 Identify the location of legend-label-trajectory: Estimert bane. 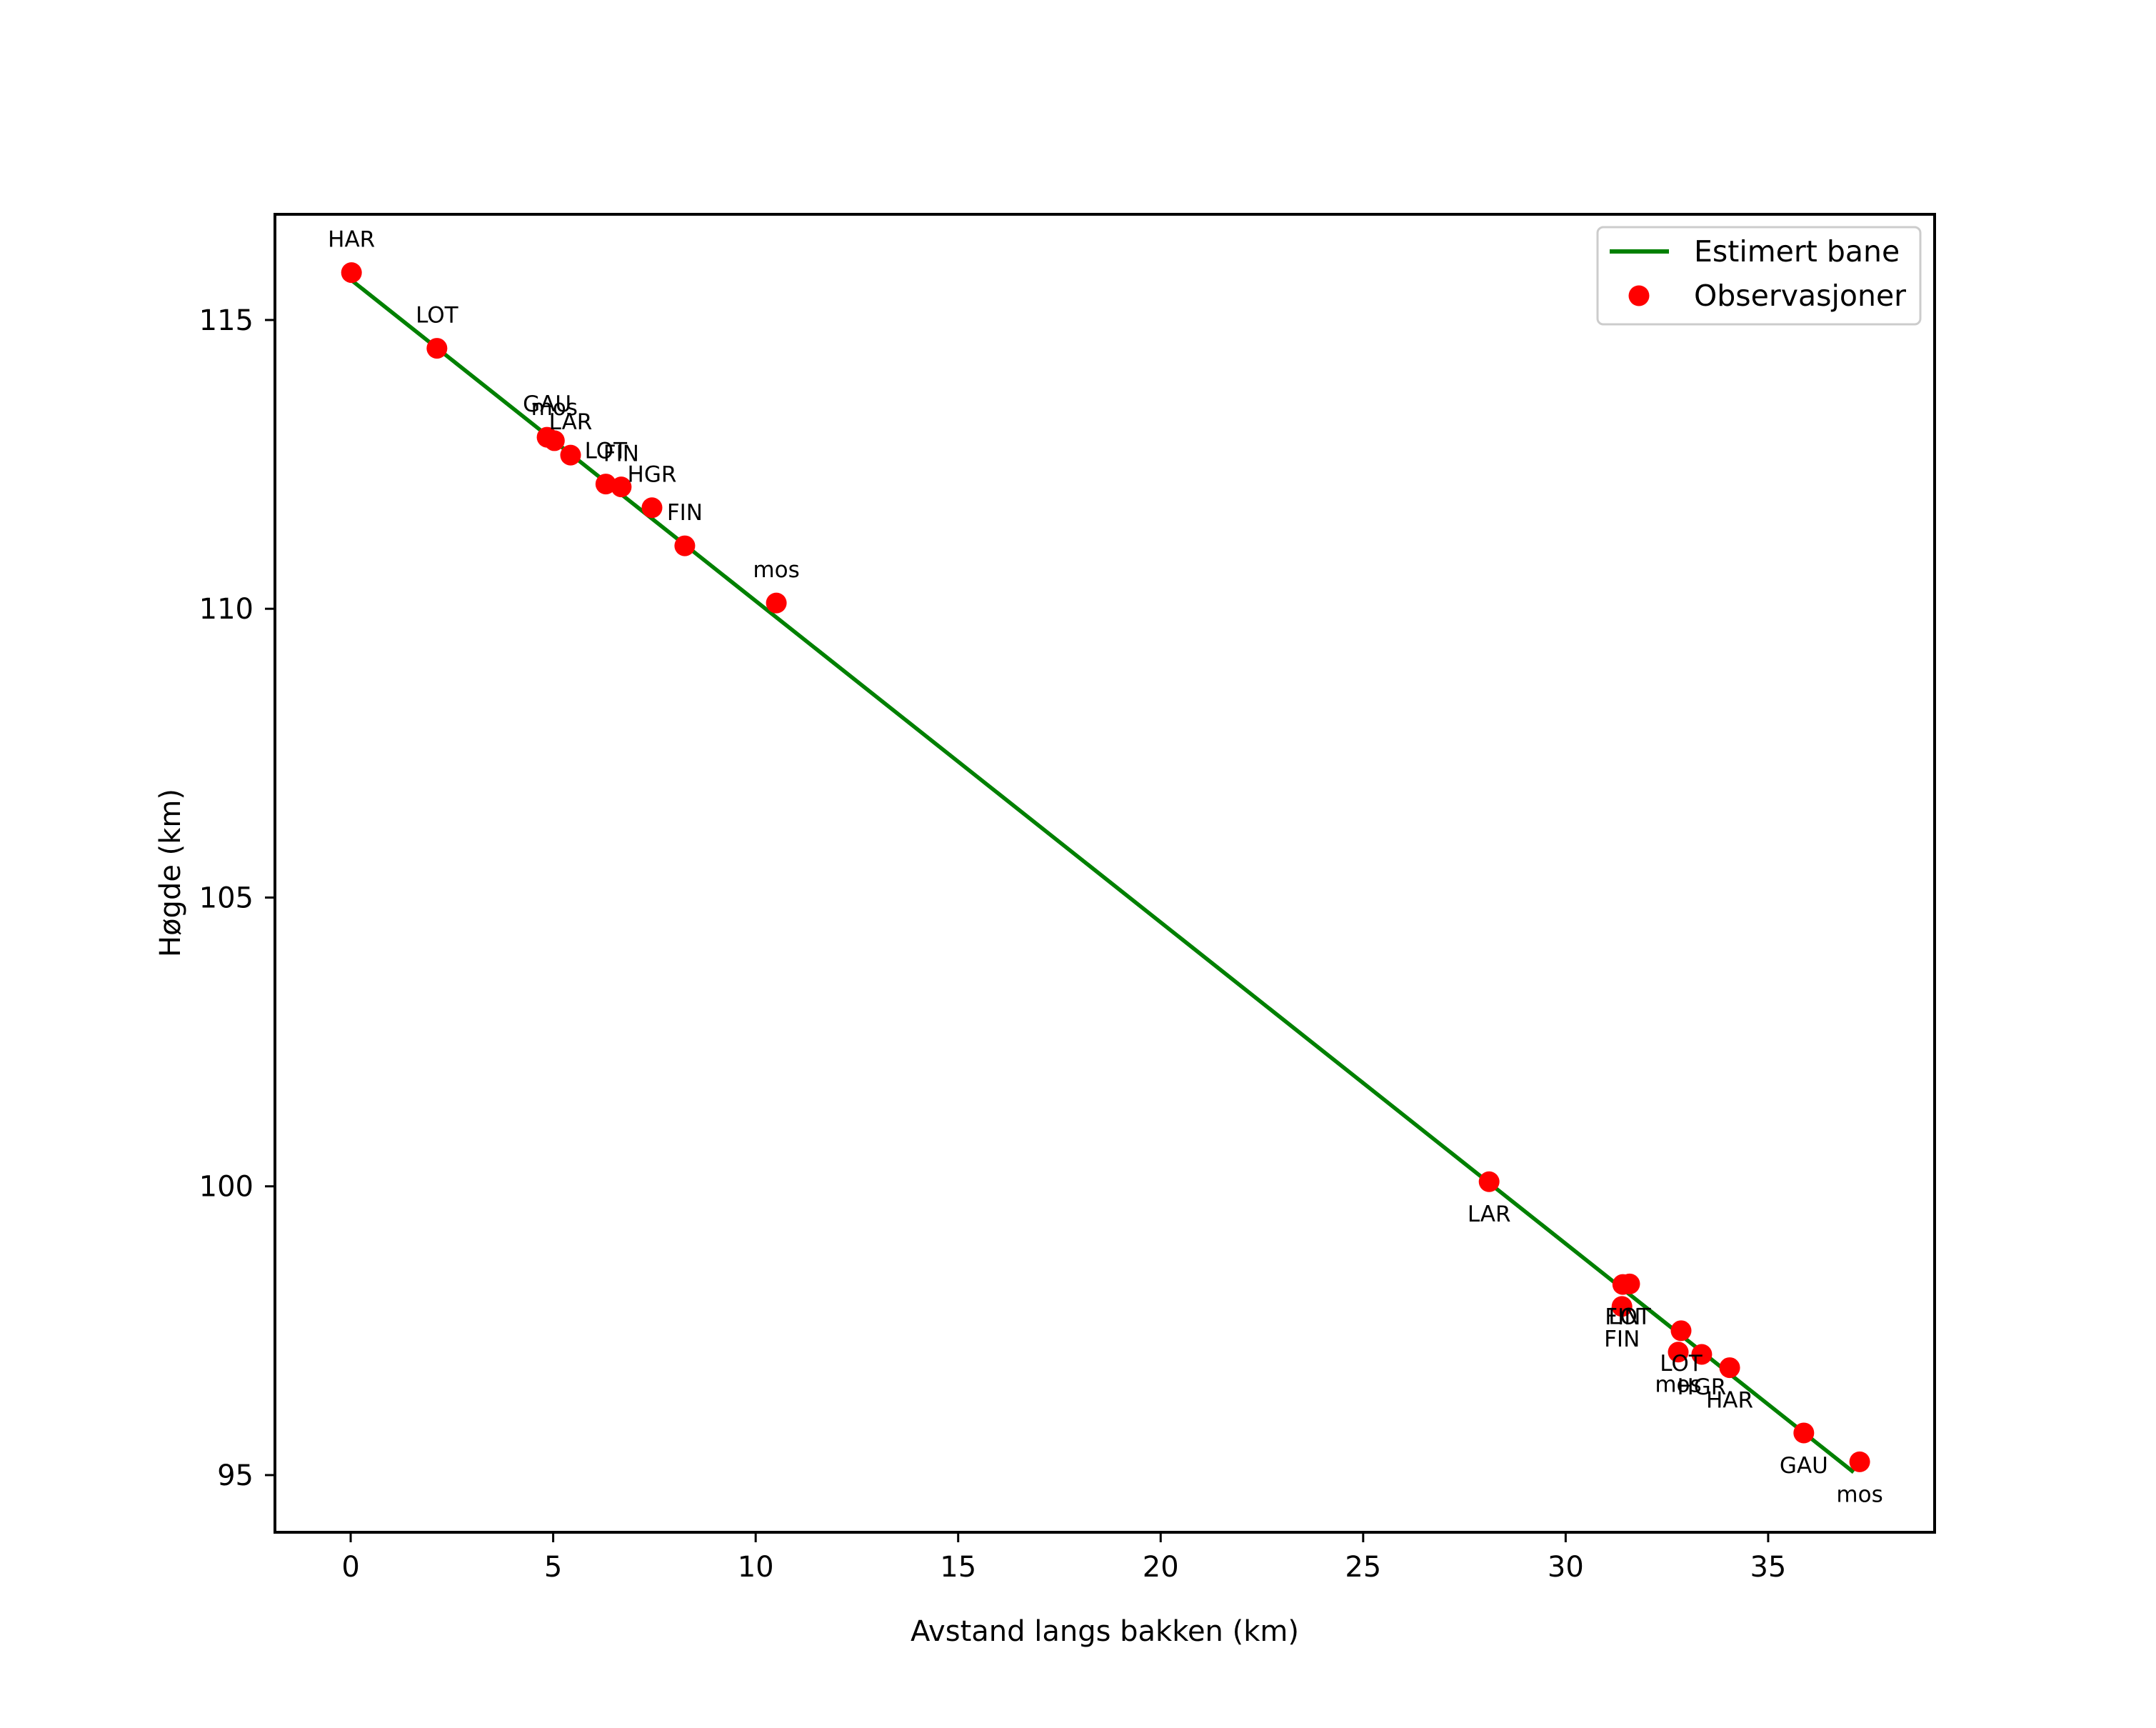
(1797, 251).